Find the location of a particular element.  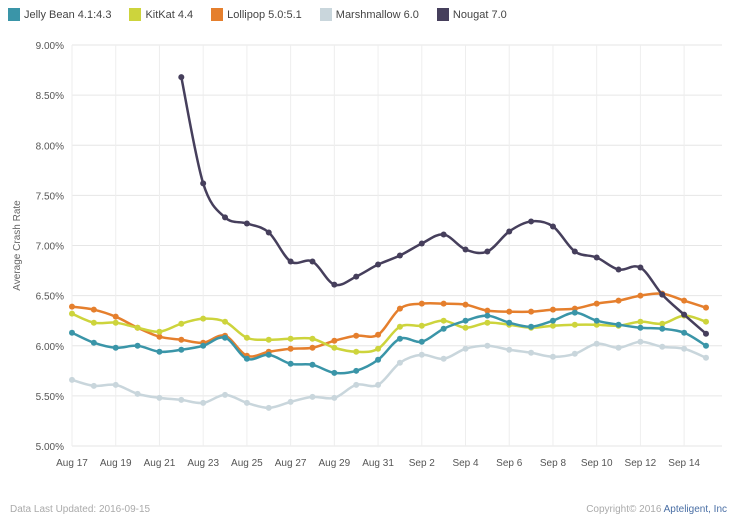

legend-item: Marshmallow 6.0 is located at coordinates (369, 14).